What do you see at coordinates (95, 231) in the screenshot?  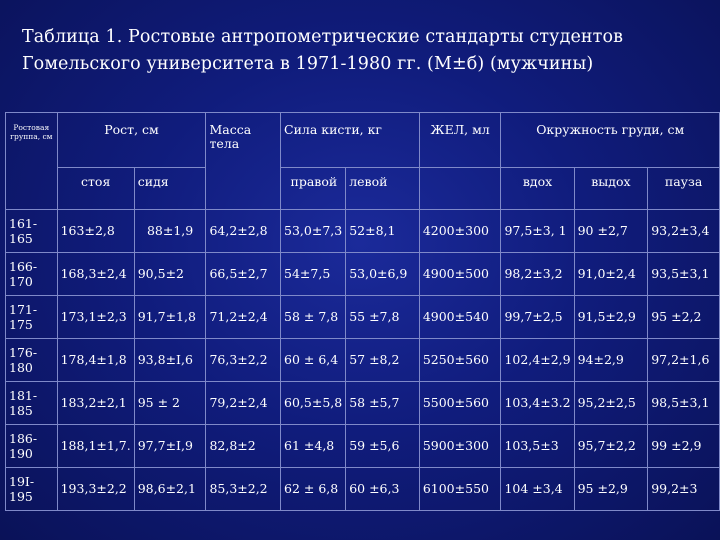 I see `cell-standing: 163±2,8` at bounding box center [95, 231].